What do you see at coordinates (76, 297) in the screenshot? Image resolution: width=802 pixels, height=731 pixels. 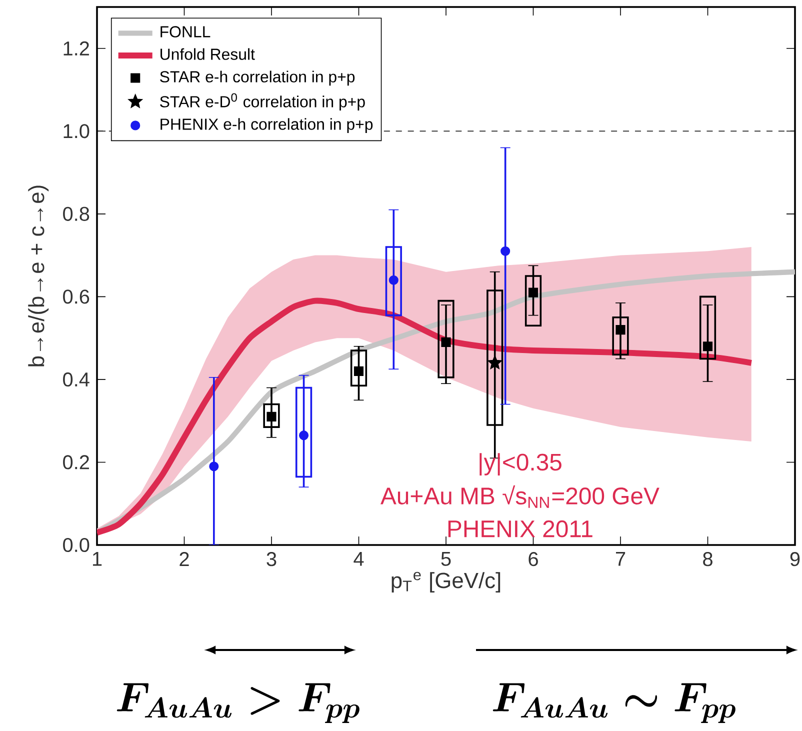 I see `y-tick-label: 0.6` at bounding box center [76, 297].